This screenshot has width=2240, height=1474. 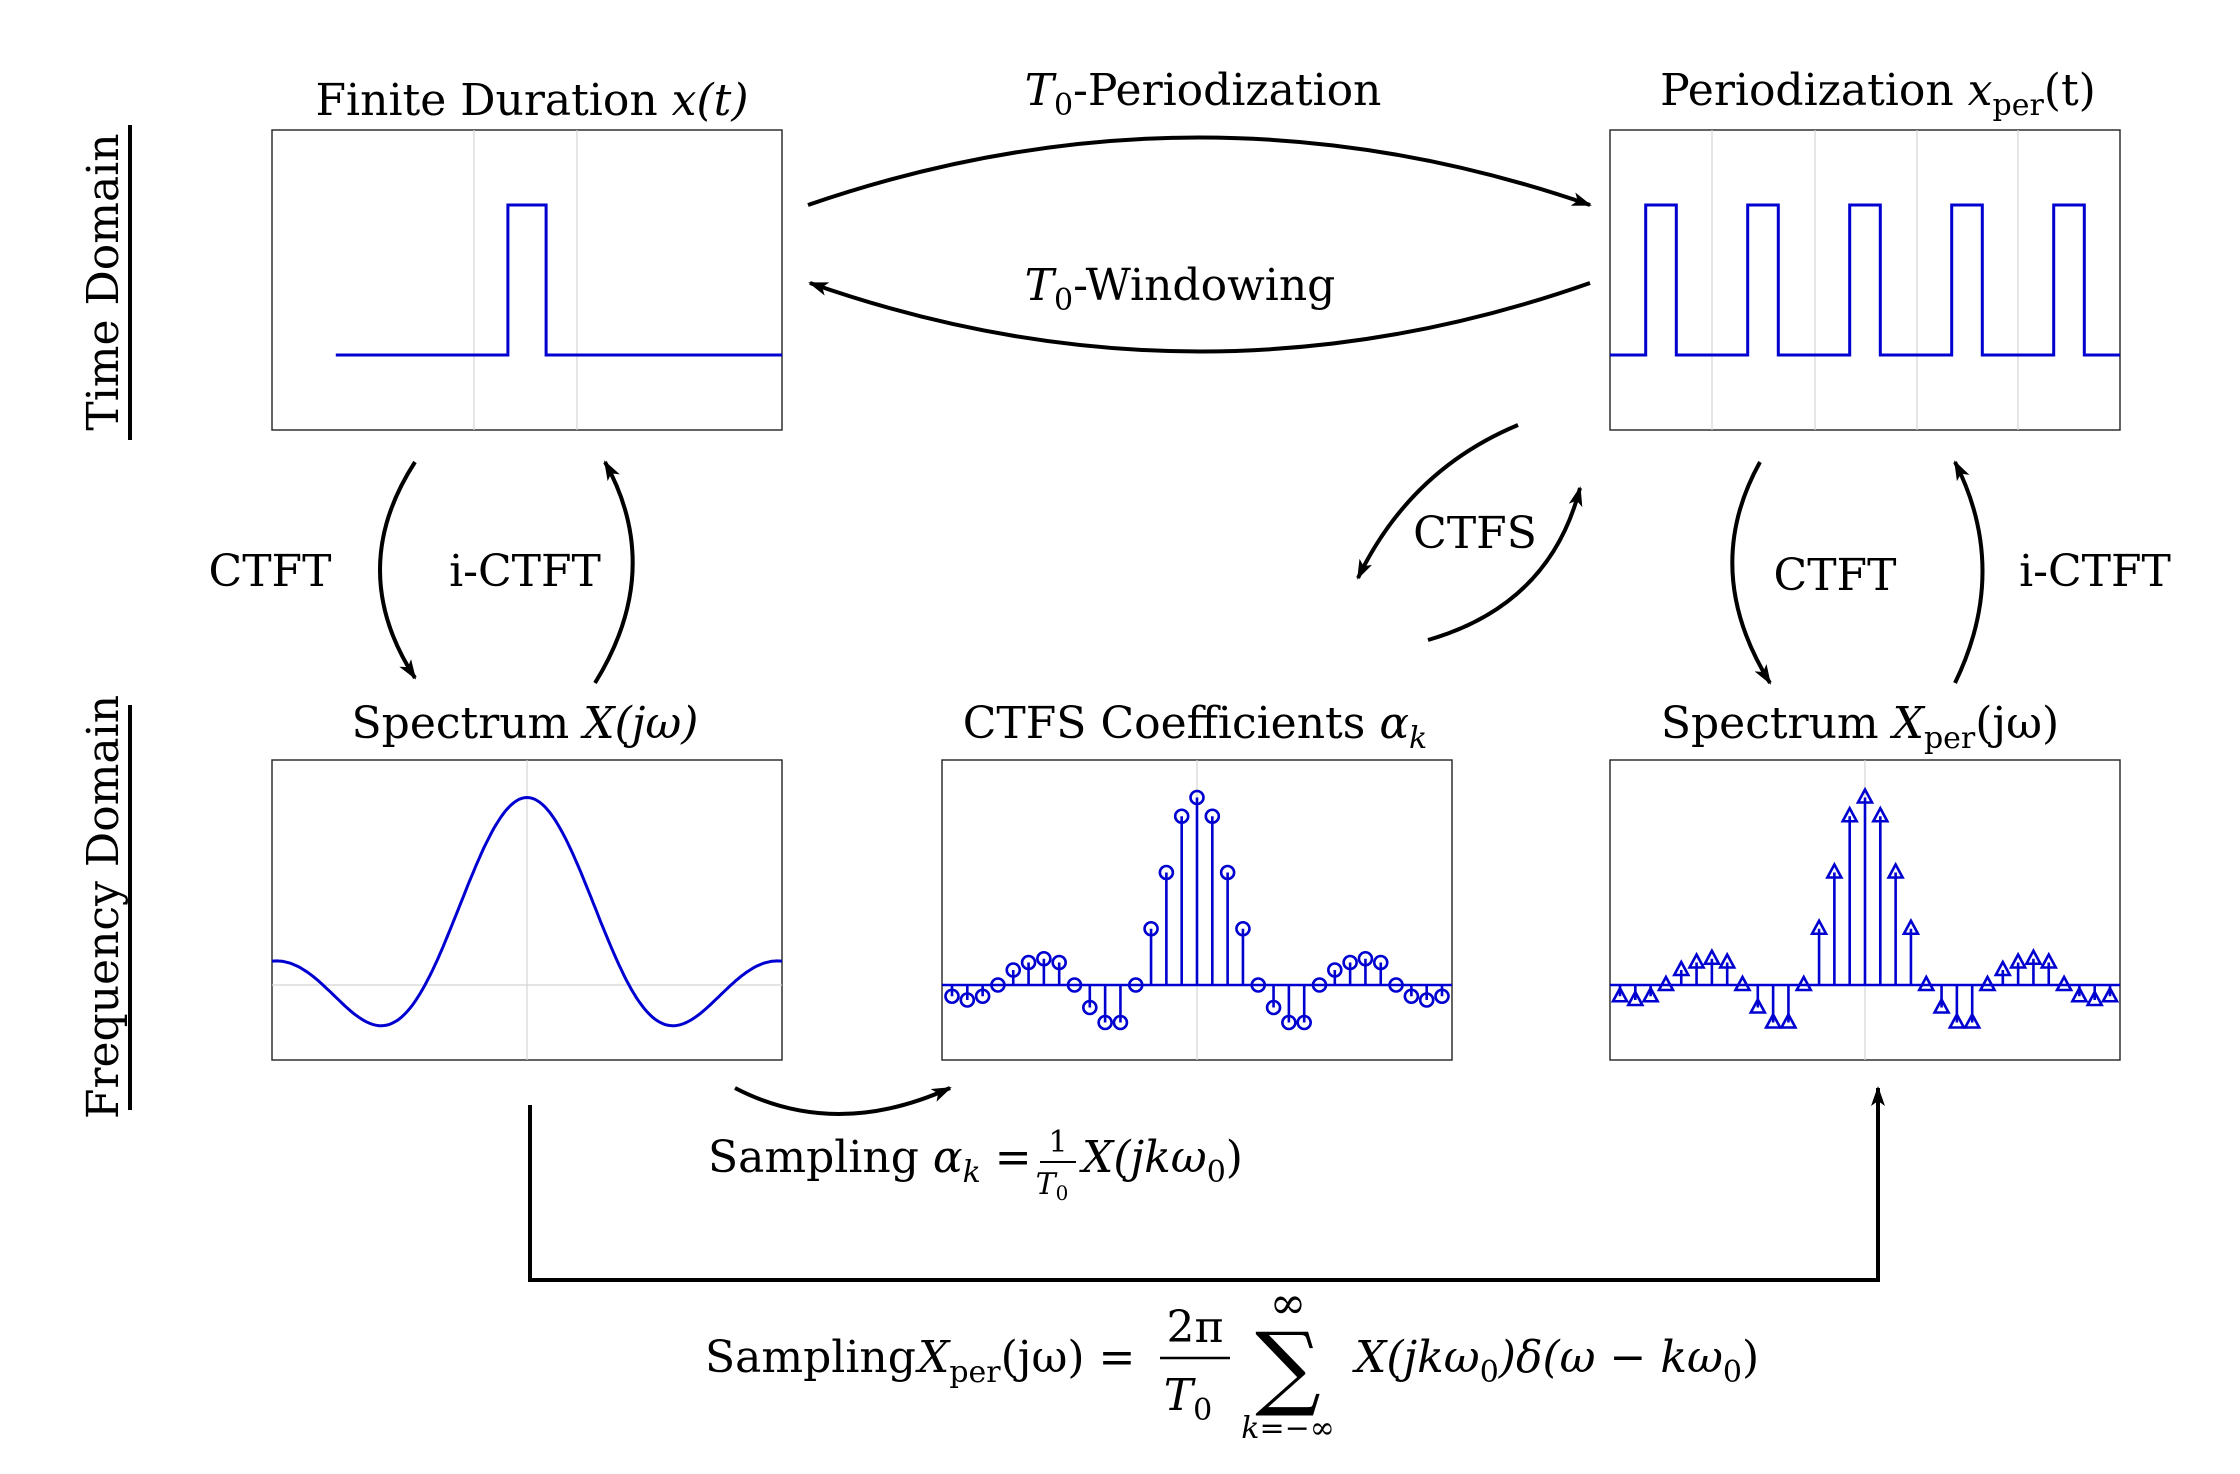 What do you see at coordinates (1878, 94) in the screenshot?
I see `periodization-title: Periodization xper(t)` at bounding box center [1878, 94].